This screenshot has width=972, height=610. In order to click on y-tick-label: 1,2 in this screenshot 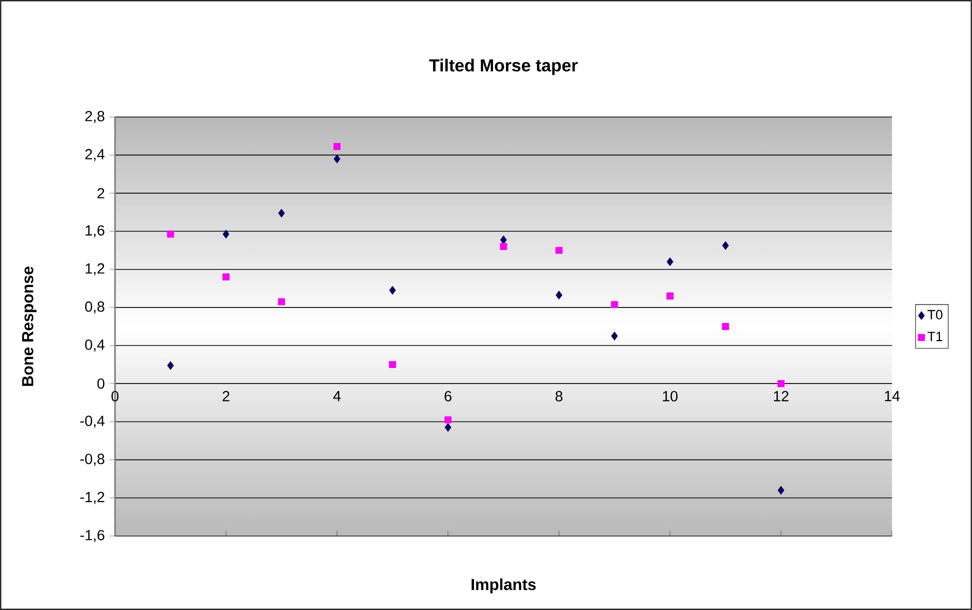, I will do `click(95, 269)`.